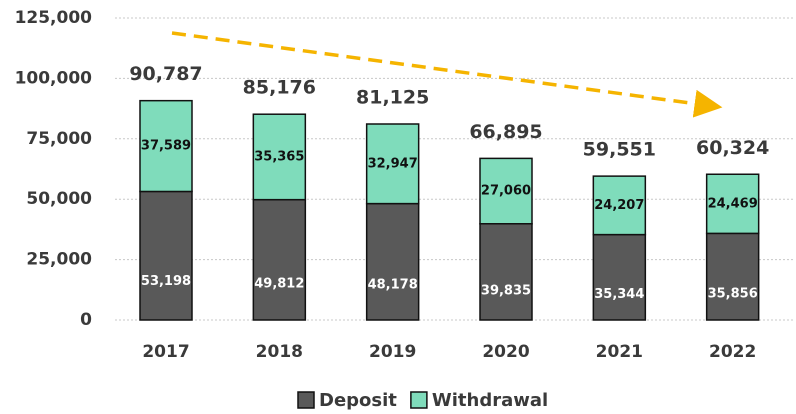 The height and width of the screenshot is (414, 796). I want to click on data-label: 49,812, so click(279, 283).